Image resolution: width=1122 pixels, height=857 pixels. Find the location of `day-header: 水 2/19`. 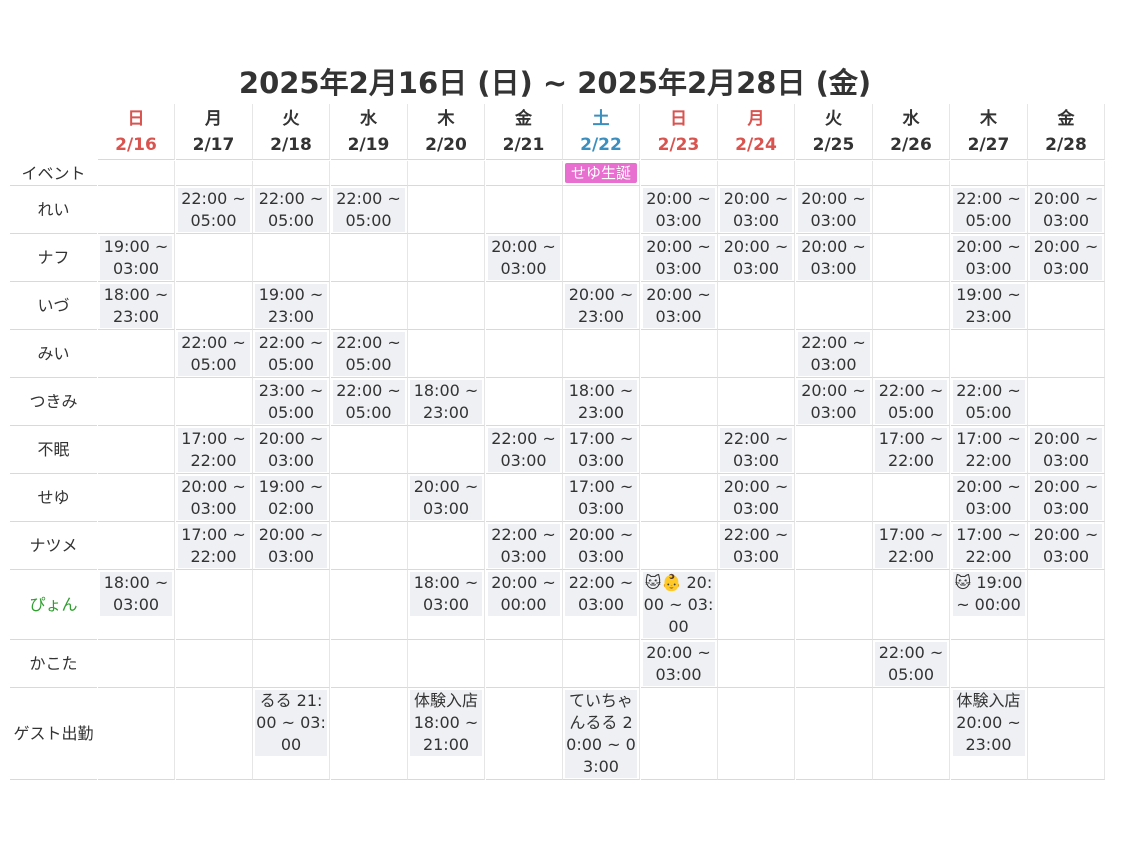

day-header: 水 2/19 is located at coordinates (369, 132).